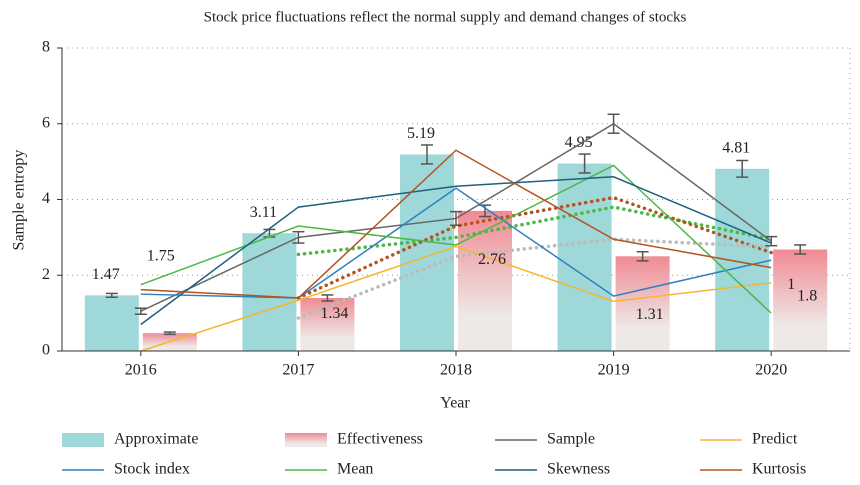 The height and width of the screenshot is (485, 860). Describe the element at coordinates (156, 439) in the screenshot. I see `legend-label: Approximate` at that location.